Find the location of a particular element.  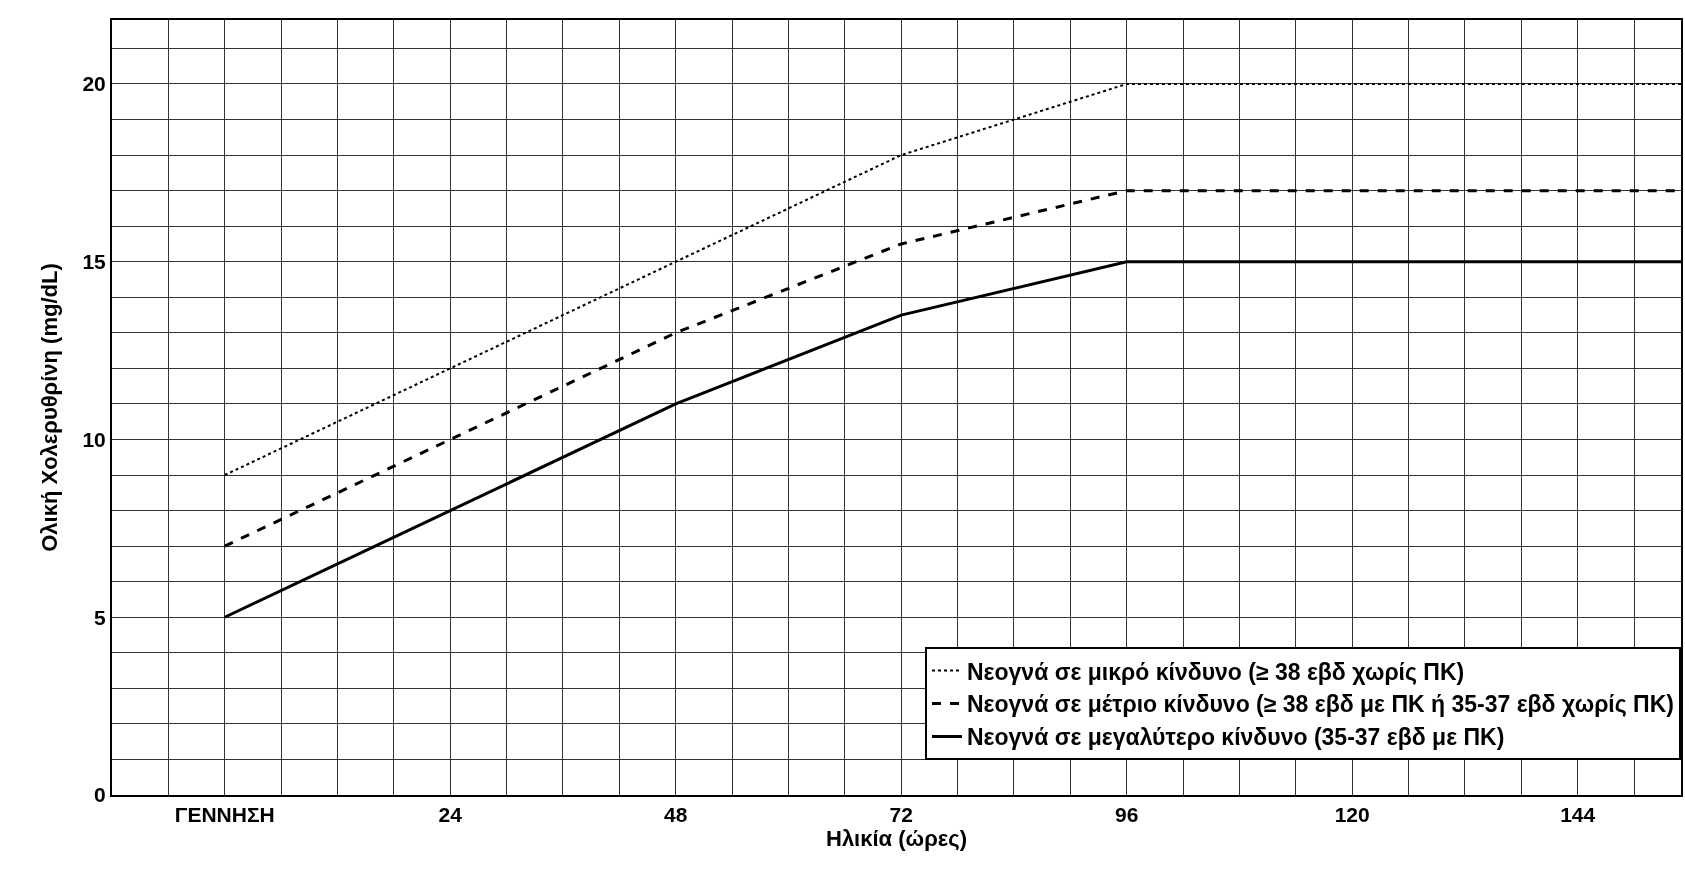

x-tick-label: 72 is located at coordinates (901, 815).